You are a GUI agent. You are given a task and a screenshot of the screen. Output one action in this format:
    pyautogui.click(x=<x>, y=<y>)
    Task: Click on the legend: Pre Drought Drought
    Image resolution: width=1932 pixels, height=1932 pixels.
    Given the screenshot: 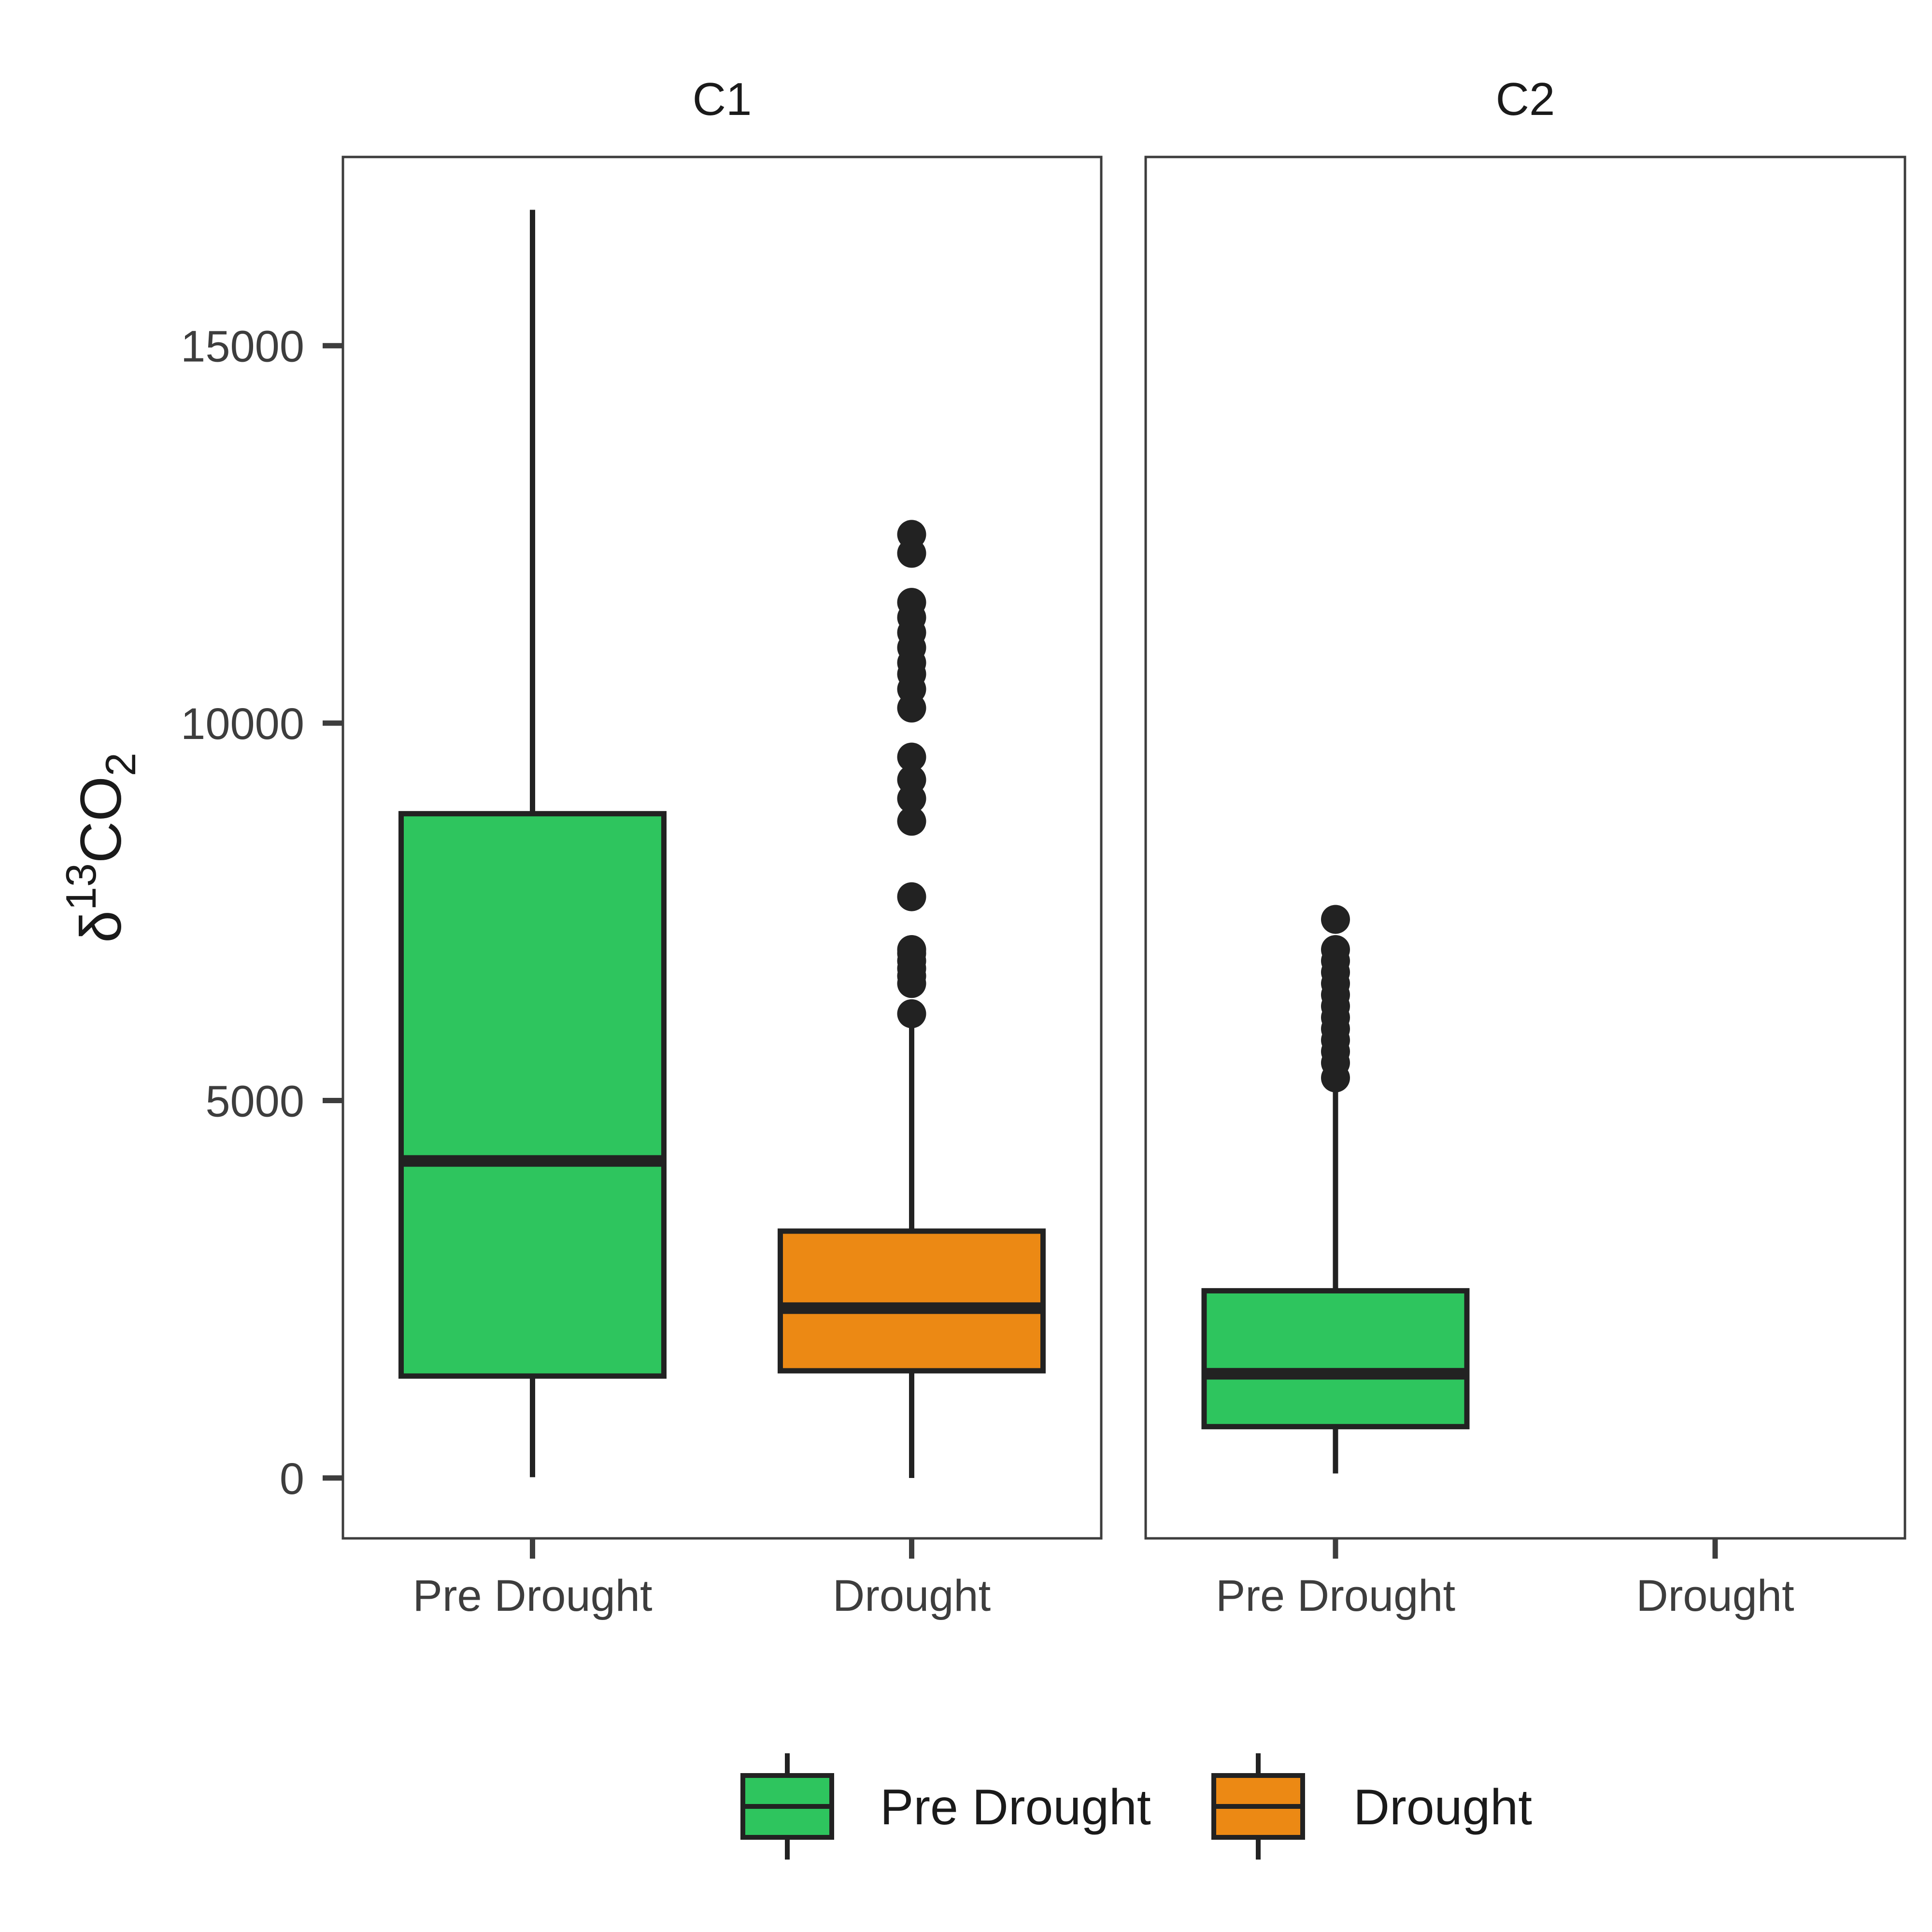 What is the action you would take?
    pyautogui.click(x=1136, y=1806)
    